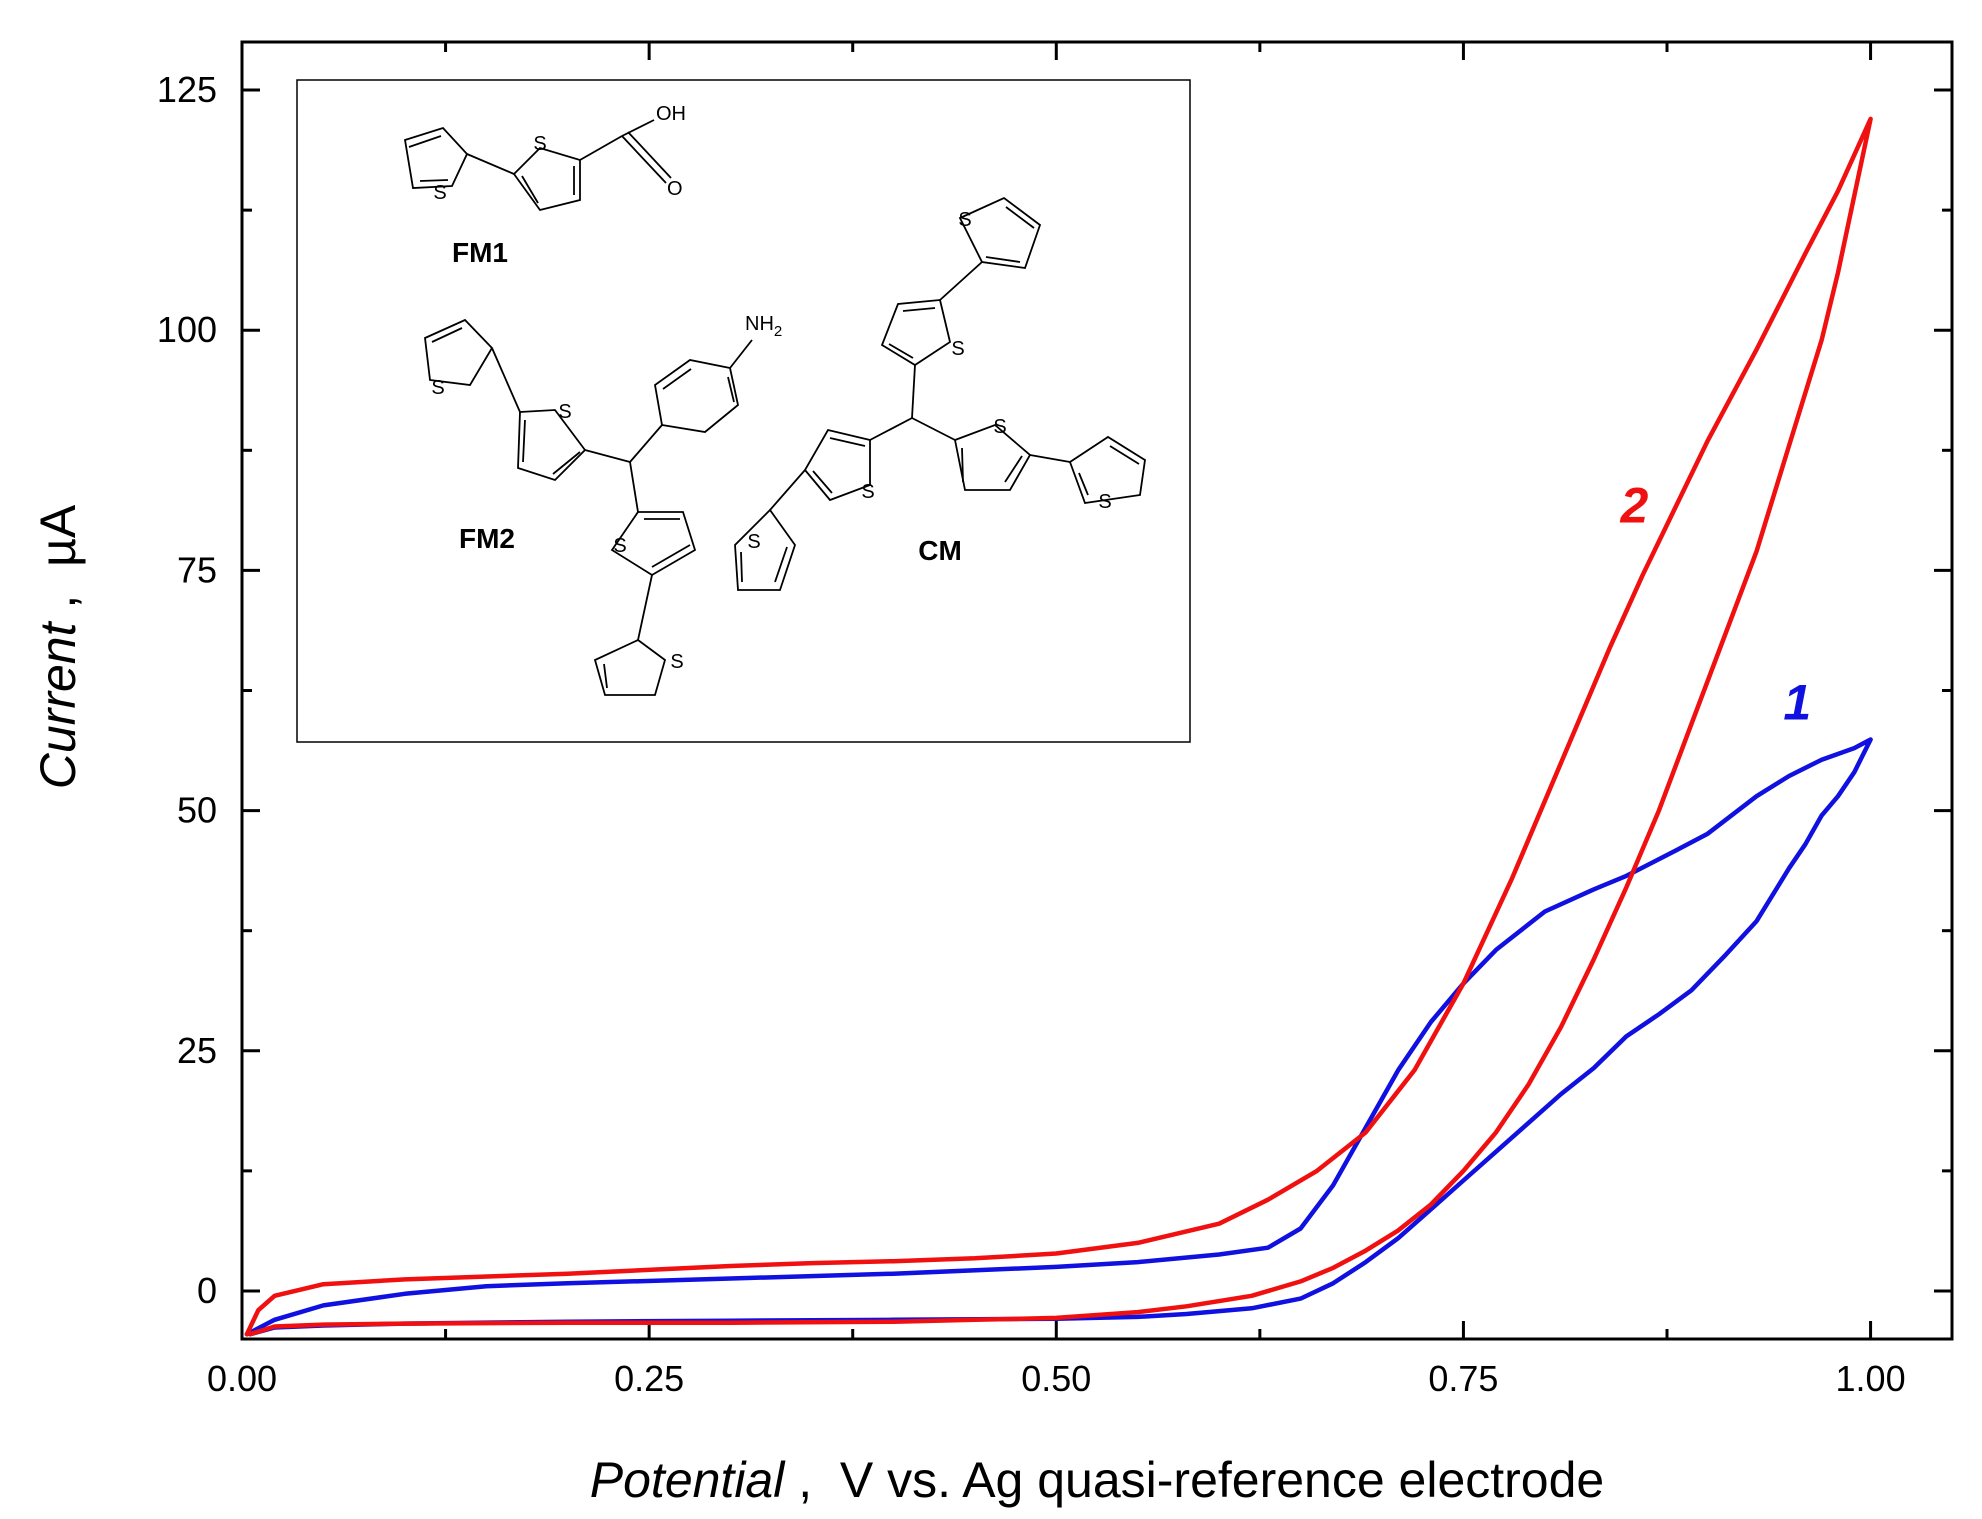 The height and width of the screenshot is (1519, 1982). I want to click on cm-link-right, so click(1050, 458).